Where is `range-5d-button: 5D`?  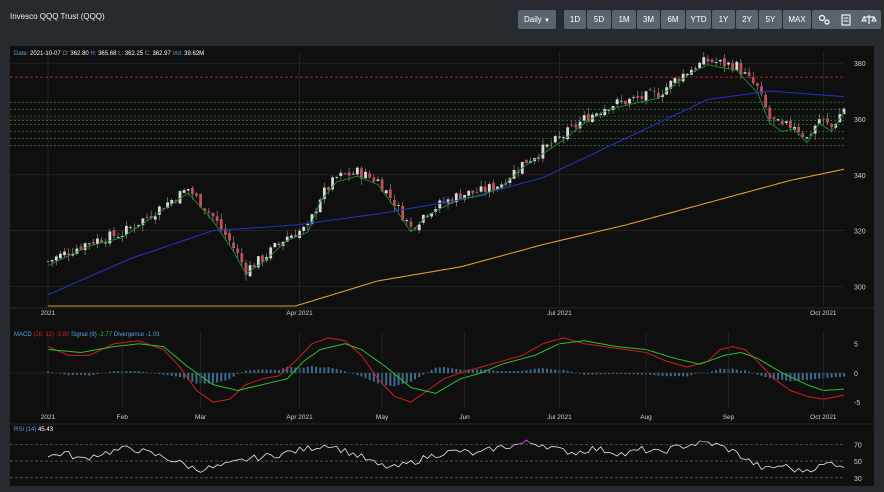 range-5d-button: 5D is located at coordinates (599, 19).